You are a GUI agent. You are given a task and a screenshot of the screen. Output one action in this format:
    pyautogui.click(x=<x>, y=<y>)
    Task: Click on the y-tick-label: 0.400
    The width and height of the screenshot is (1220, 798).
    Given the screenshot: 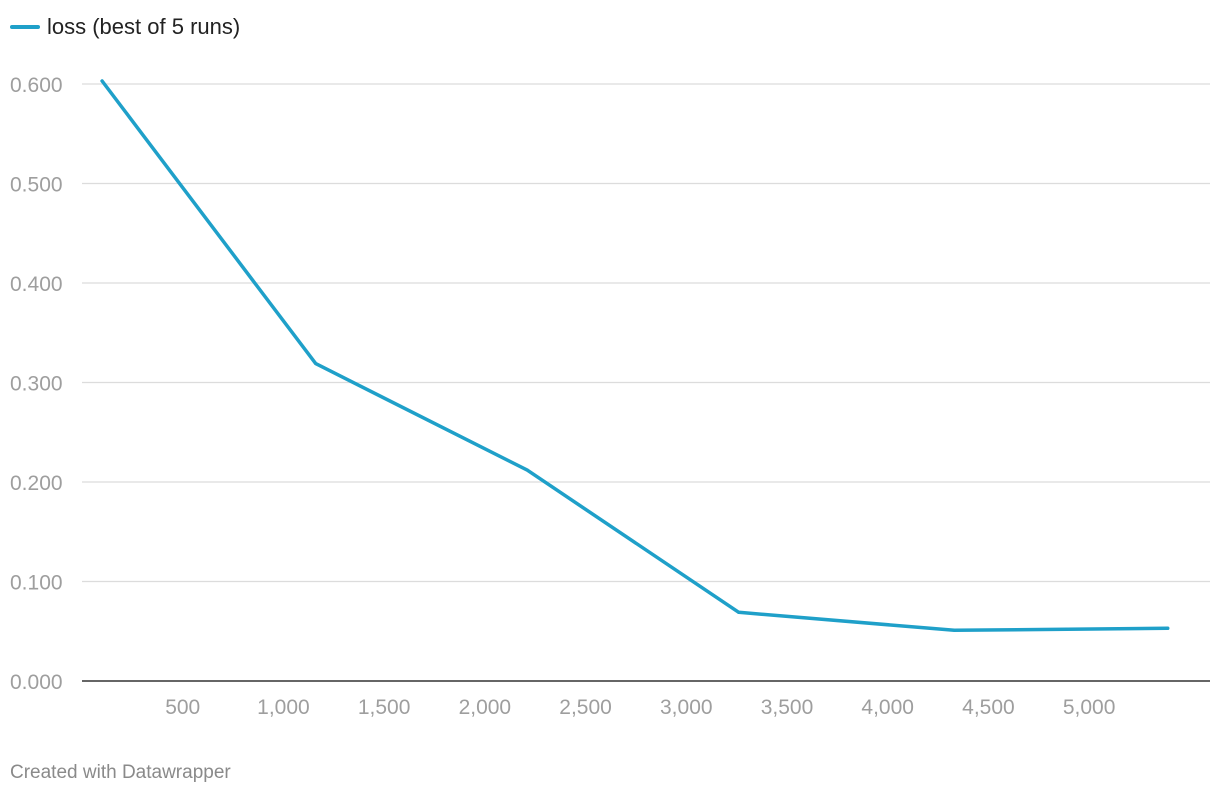 What is the action you would take?
    pyautogui.click(x=36, y=284)
    